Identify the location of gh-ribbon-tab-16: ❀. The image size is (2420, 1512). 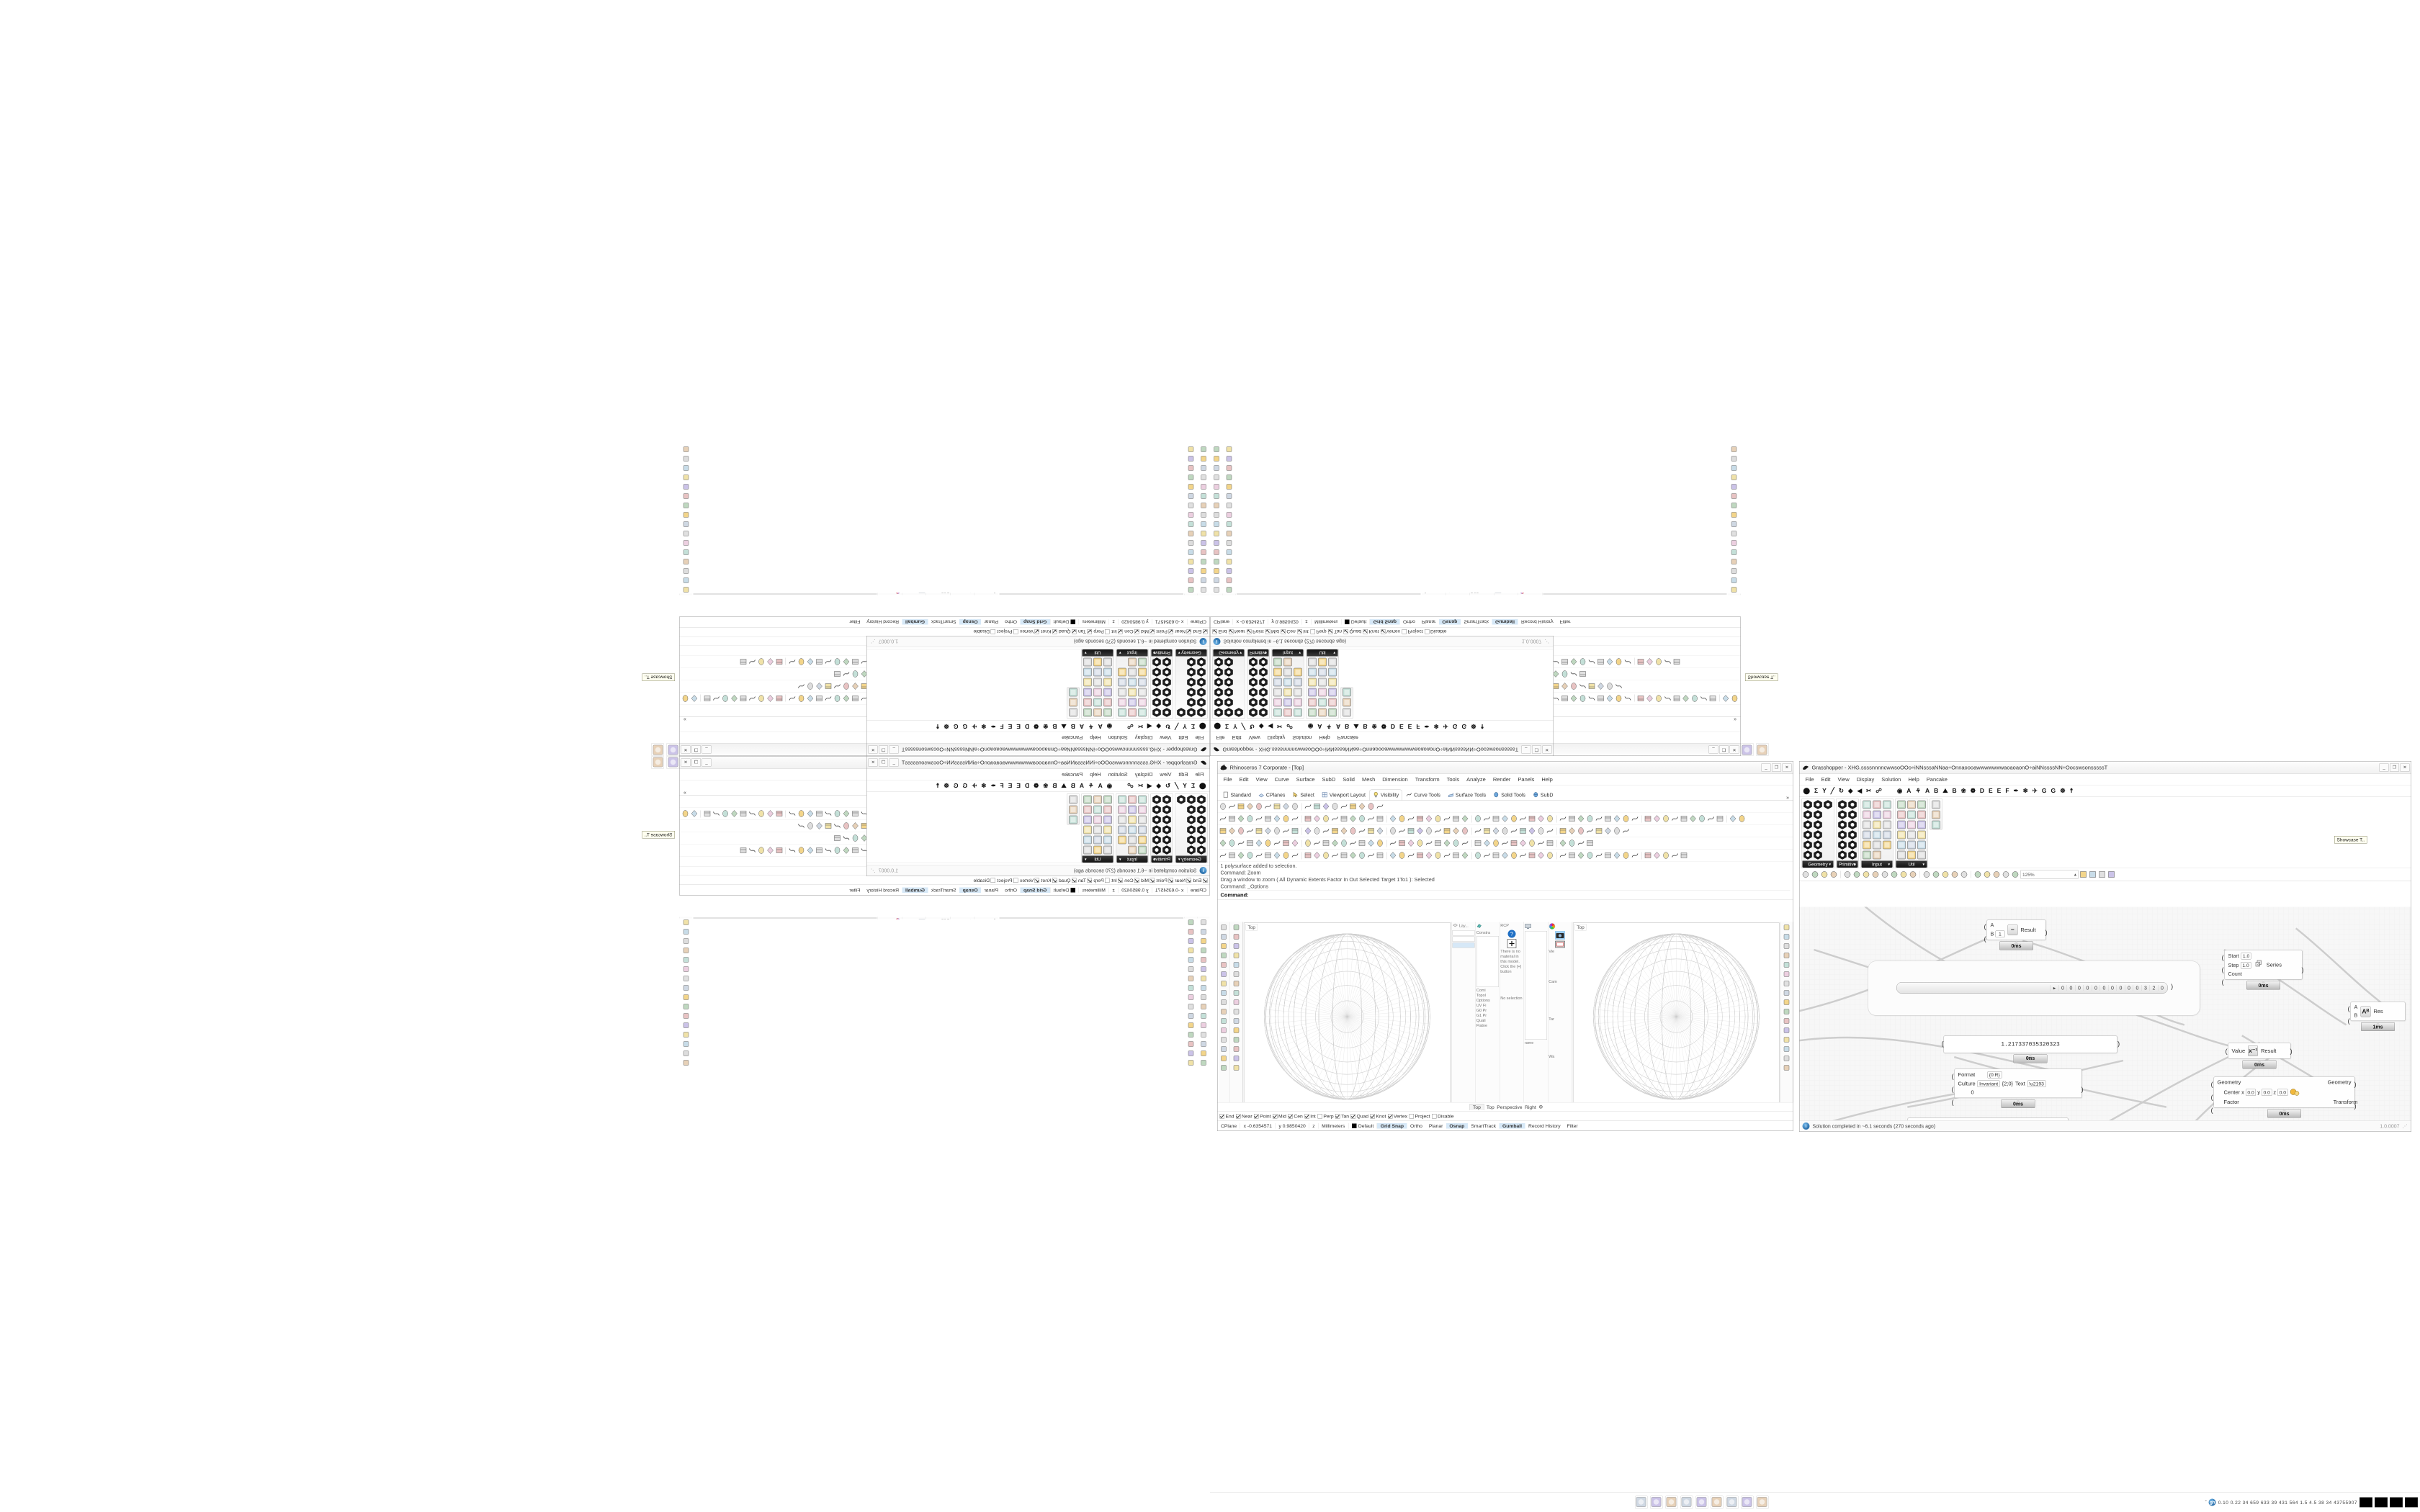
(1963, 791).